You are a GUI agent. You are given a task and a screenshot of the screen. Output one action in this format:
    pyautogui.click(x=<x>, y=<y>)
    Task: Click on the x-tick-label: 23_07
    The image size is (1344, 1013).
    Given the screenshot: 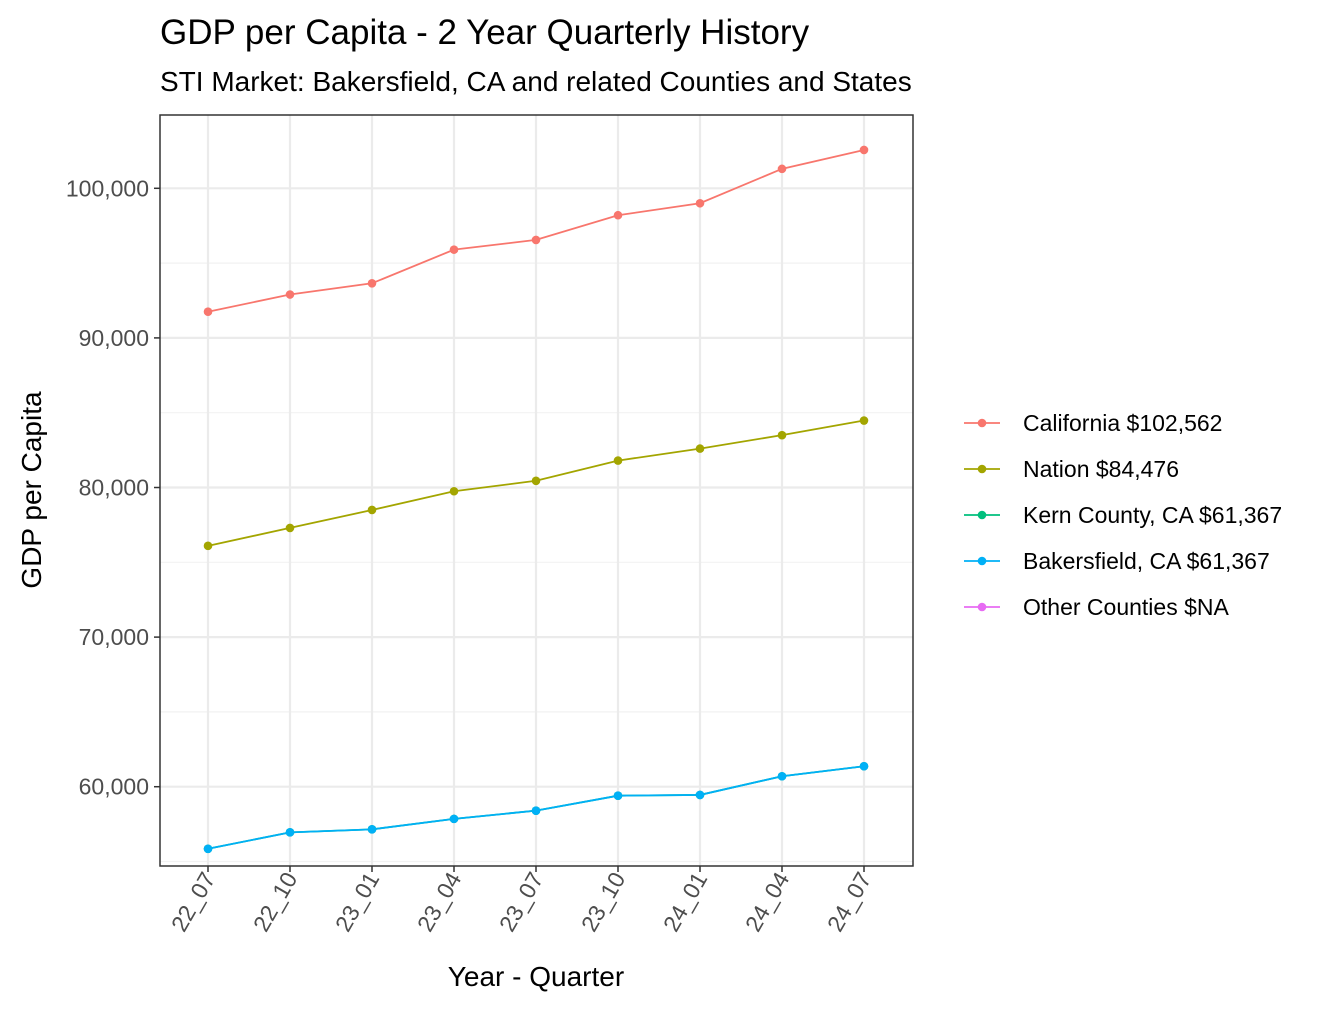 What is the action you would take?
    pyautogui.click(x=521, y=902)
    